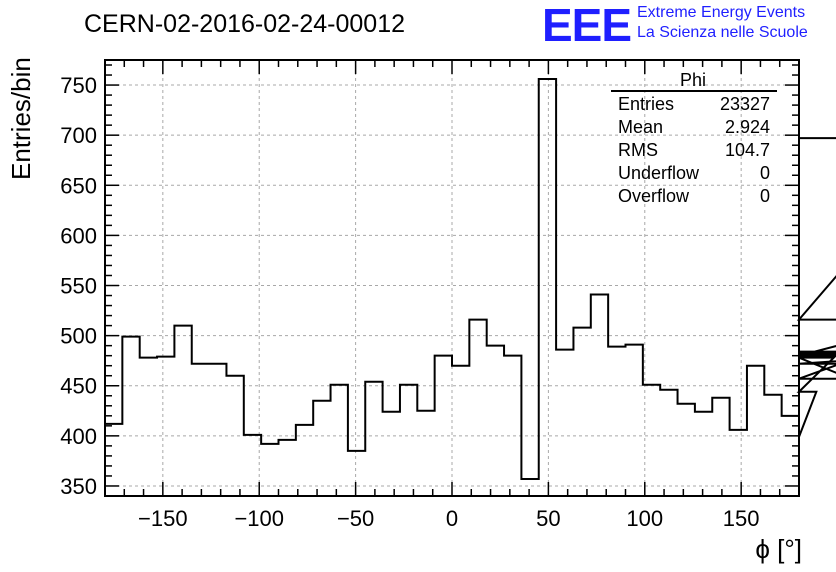 The height and width of the screenshot is (572, 836). I want to click on y-tick-label: 600, so click(78, 235).